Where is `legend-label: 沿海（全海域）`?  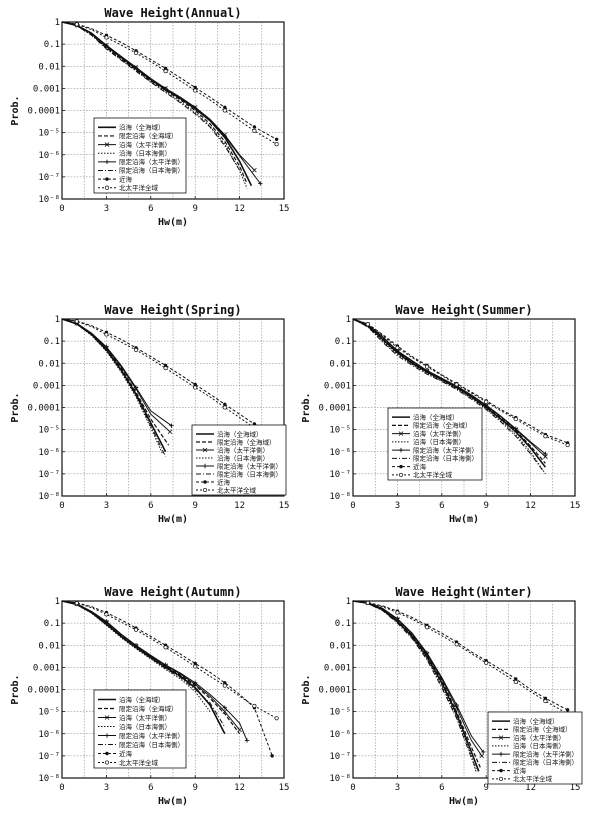
legend-label: 沿海（全海域） is located at coordinates (436, 416).